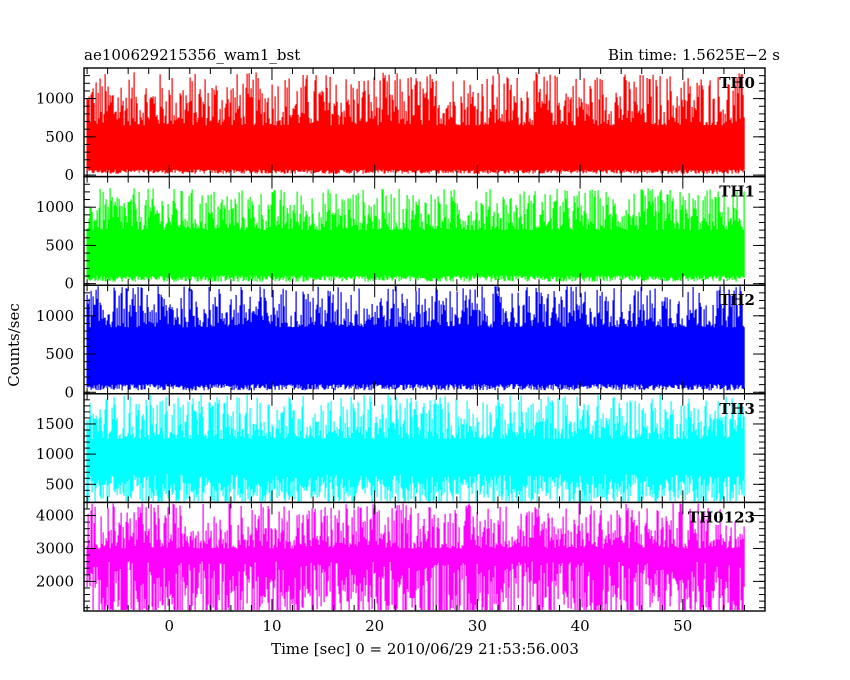 The width and height of the screenshot is (850, 680). I want to click on panel-label: TH2, so click(737, 300).